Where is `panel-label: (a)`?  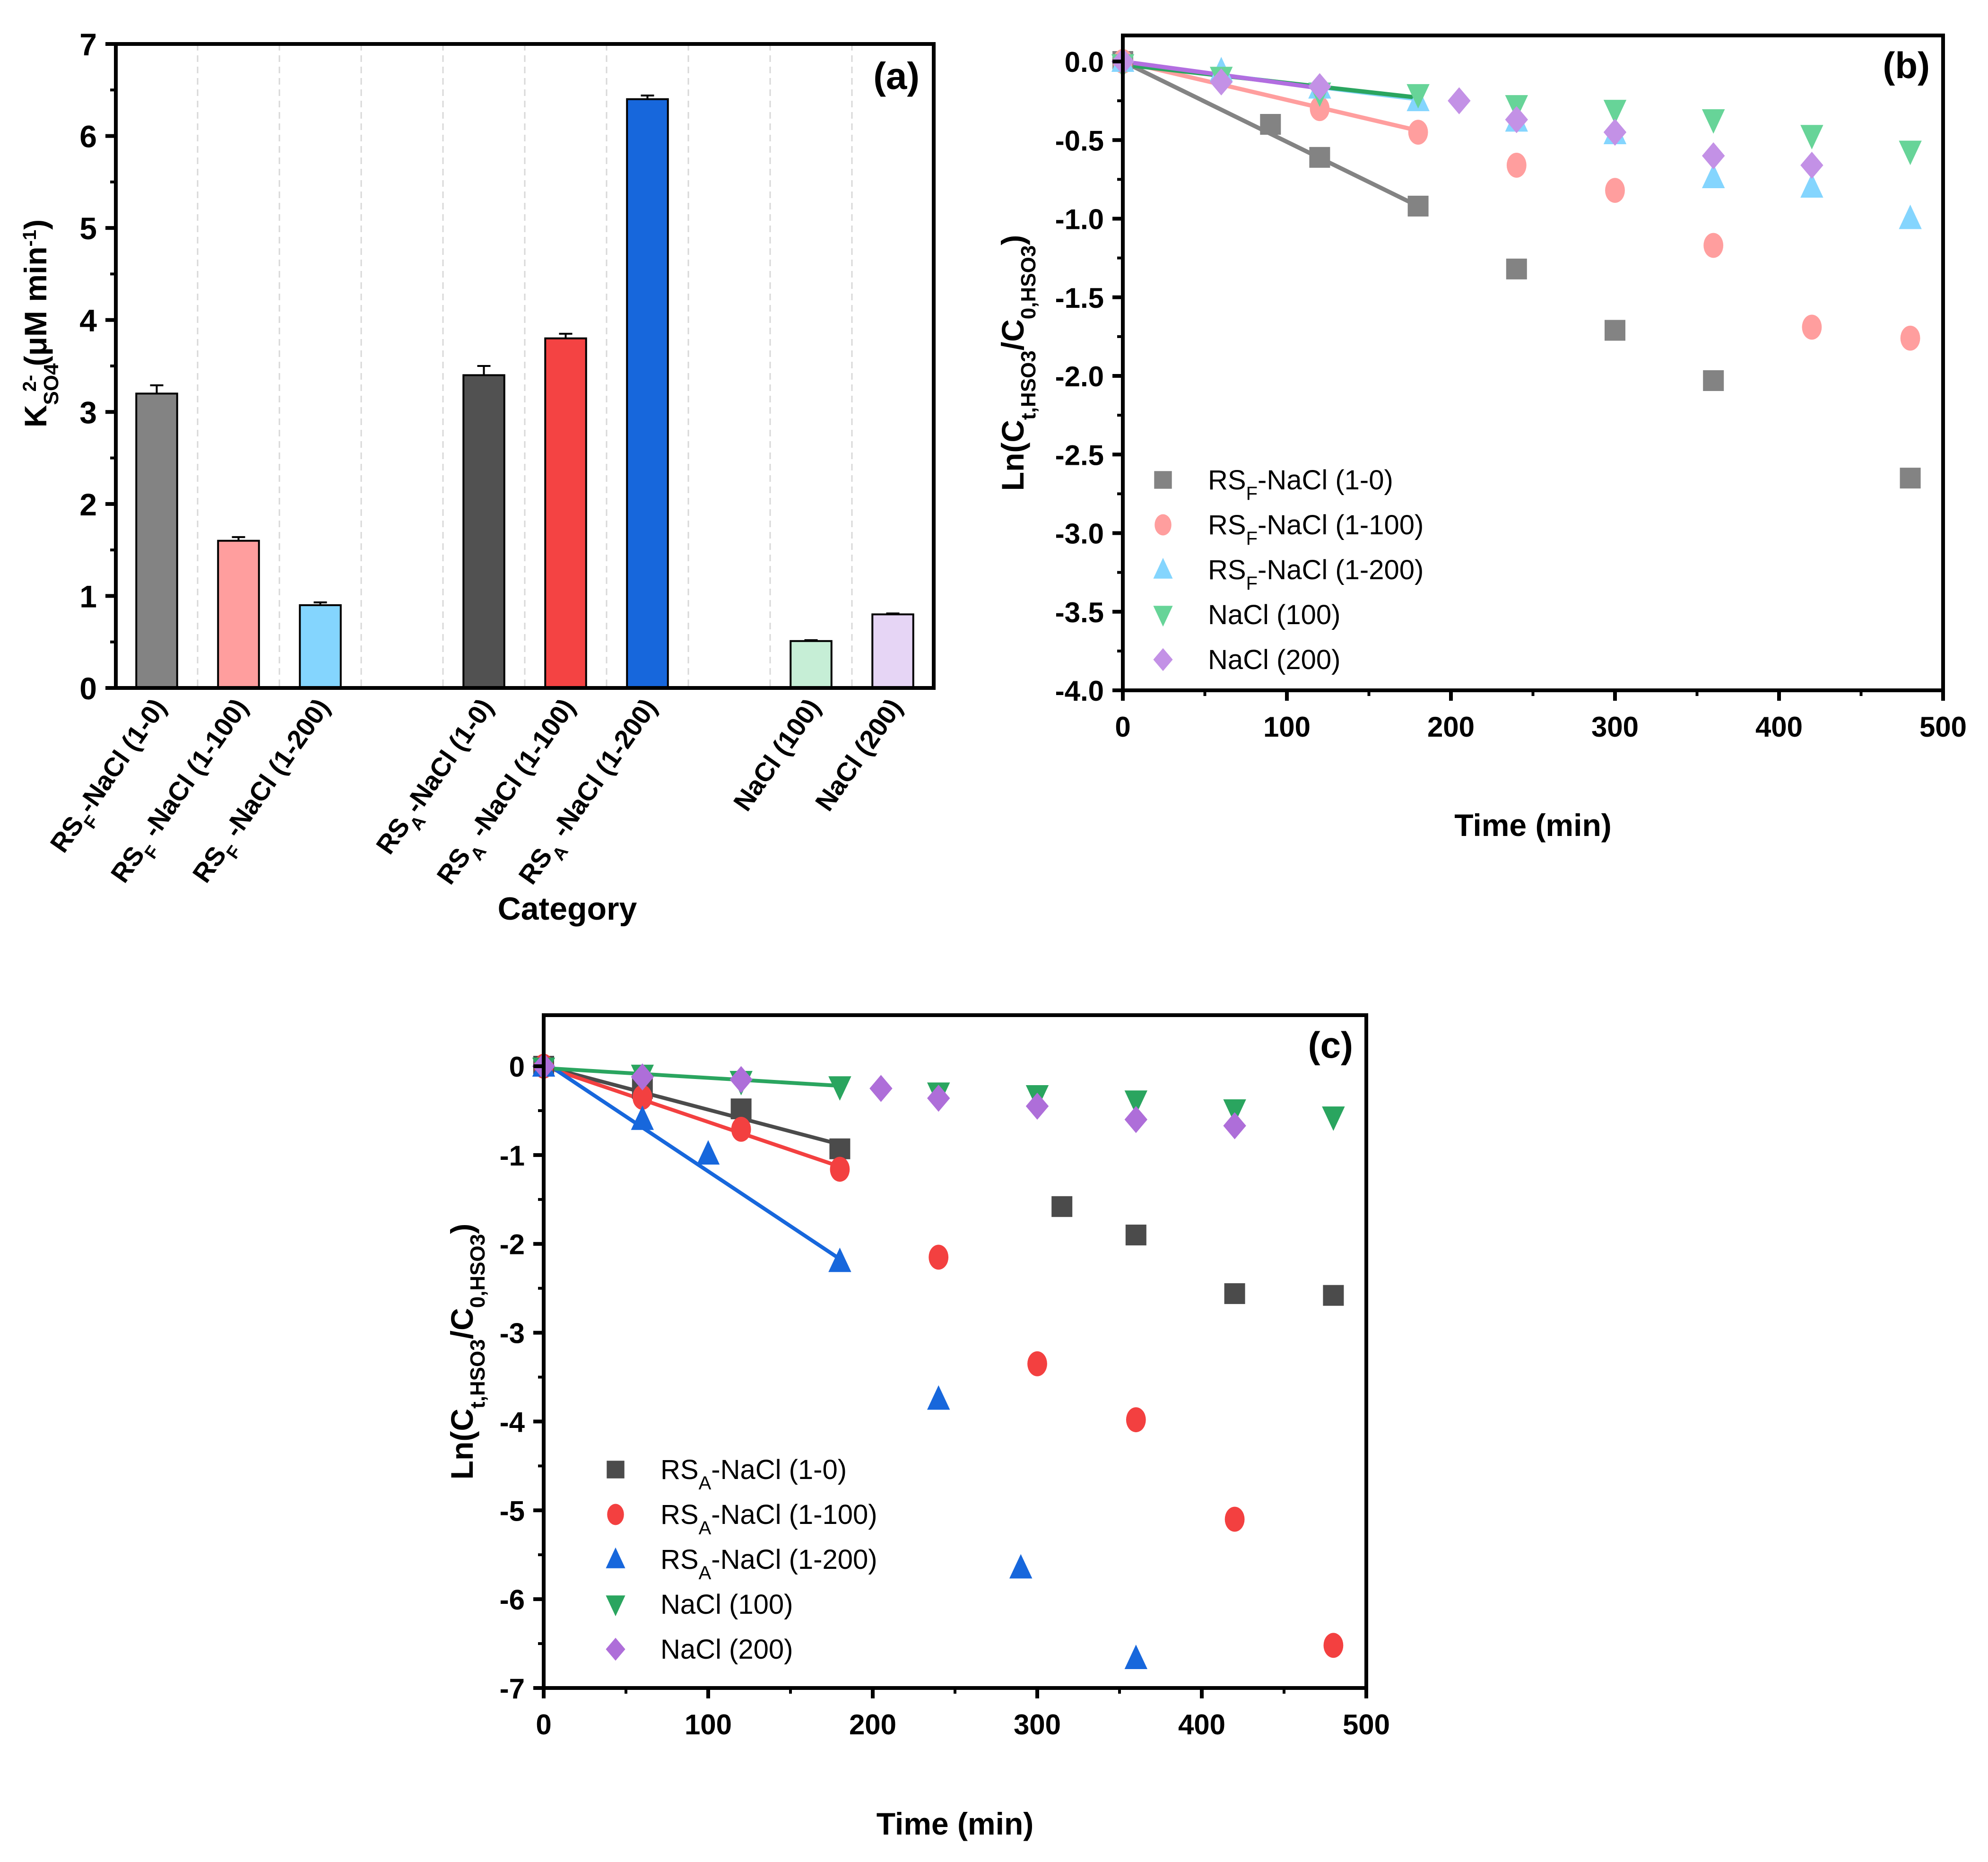
panel-label: (a) is located at coordinates (896, 76).